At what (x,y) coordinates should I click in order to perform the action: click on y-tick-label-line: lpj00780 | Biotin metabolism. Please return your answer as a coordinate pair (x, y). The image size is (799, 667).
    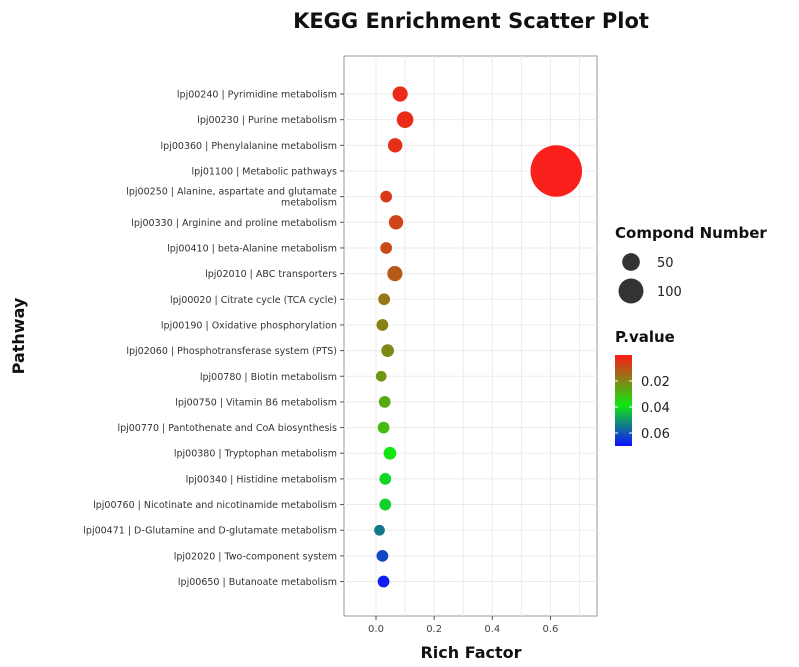
    Looking at the image, I should click on (268, 377).